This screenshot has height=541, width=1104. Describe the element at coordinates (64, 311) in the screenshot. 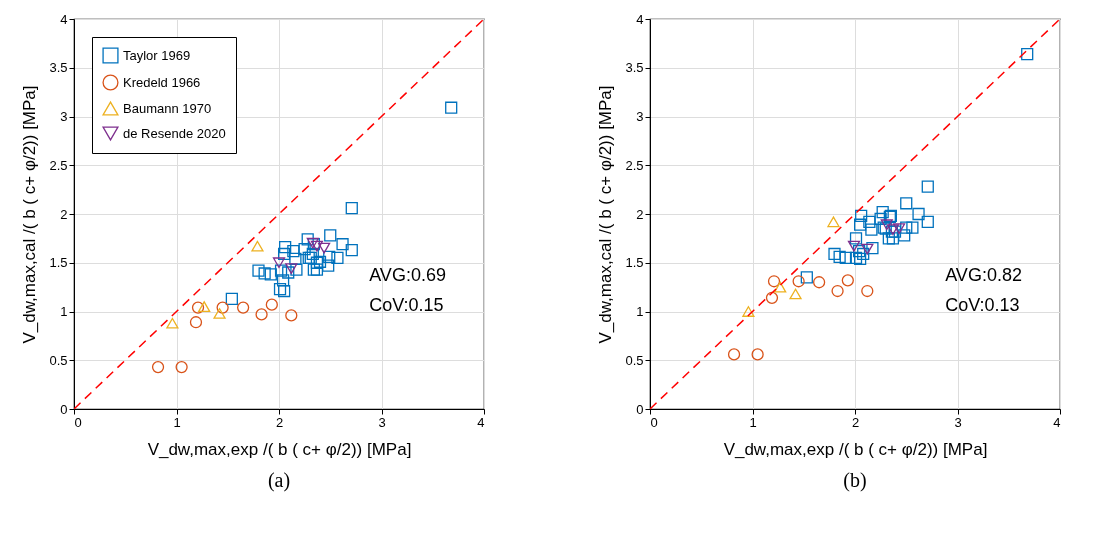

I see `y-tick-label: 1` at that location.